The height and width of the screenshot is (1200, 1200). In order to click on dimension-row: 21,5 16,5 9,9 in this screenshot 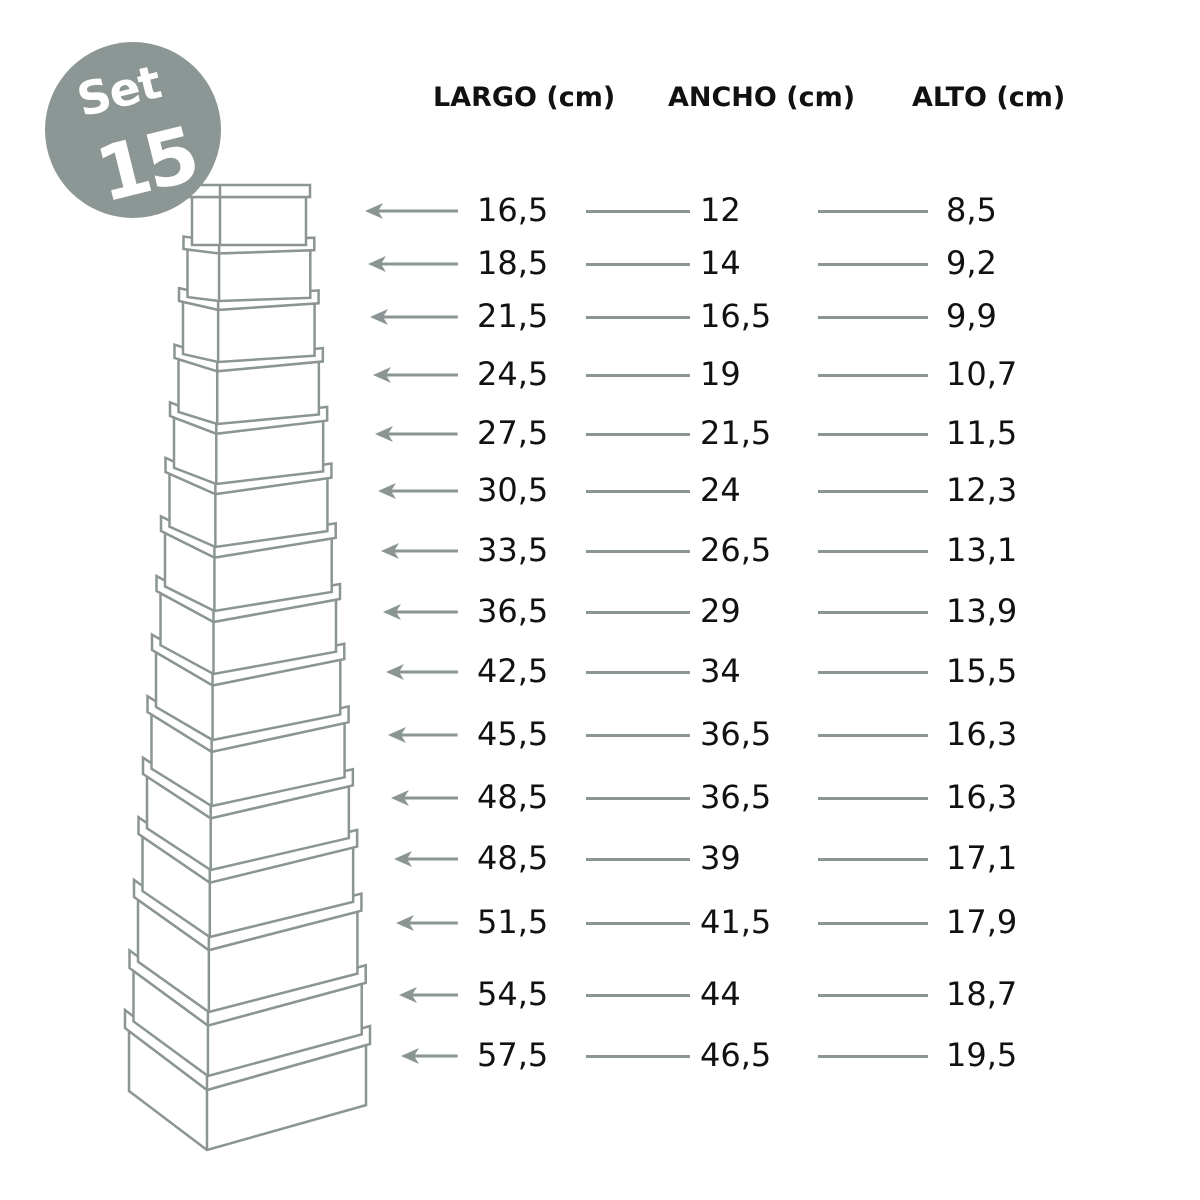, I will do `click(600, 316)`.